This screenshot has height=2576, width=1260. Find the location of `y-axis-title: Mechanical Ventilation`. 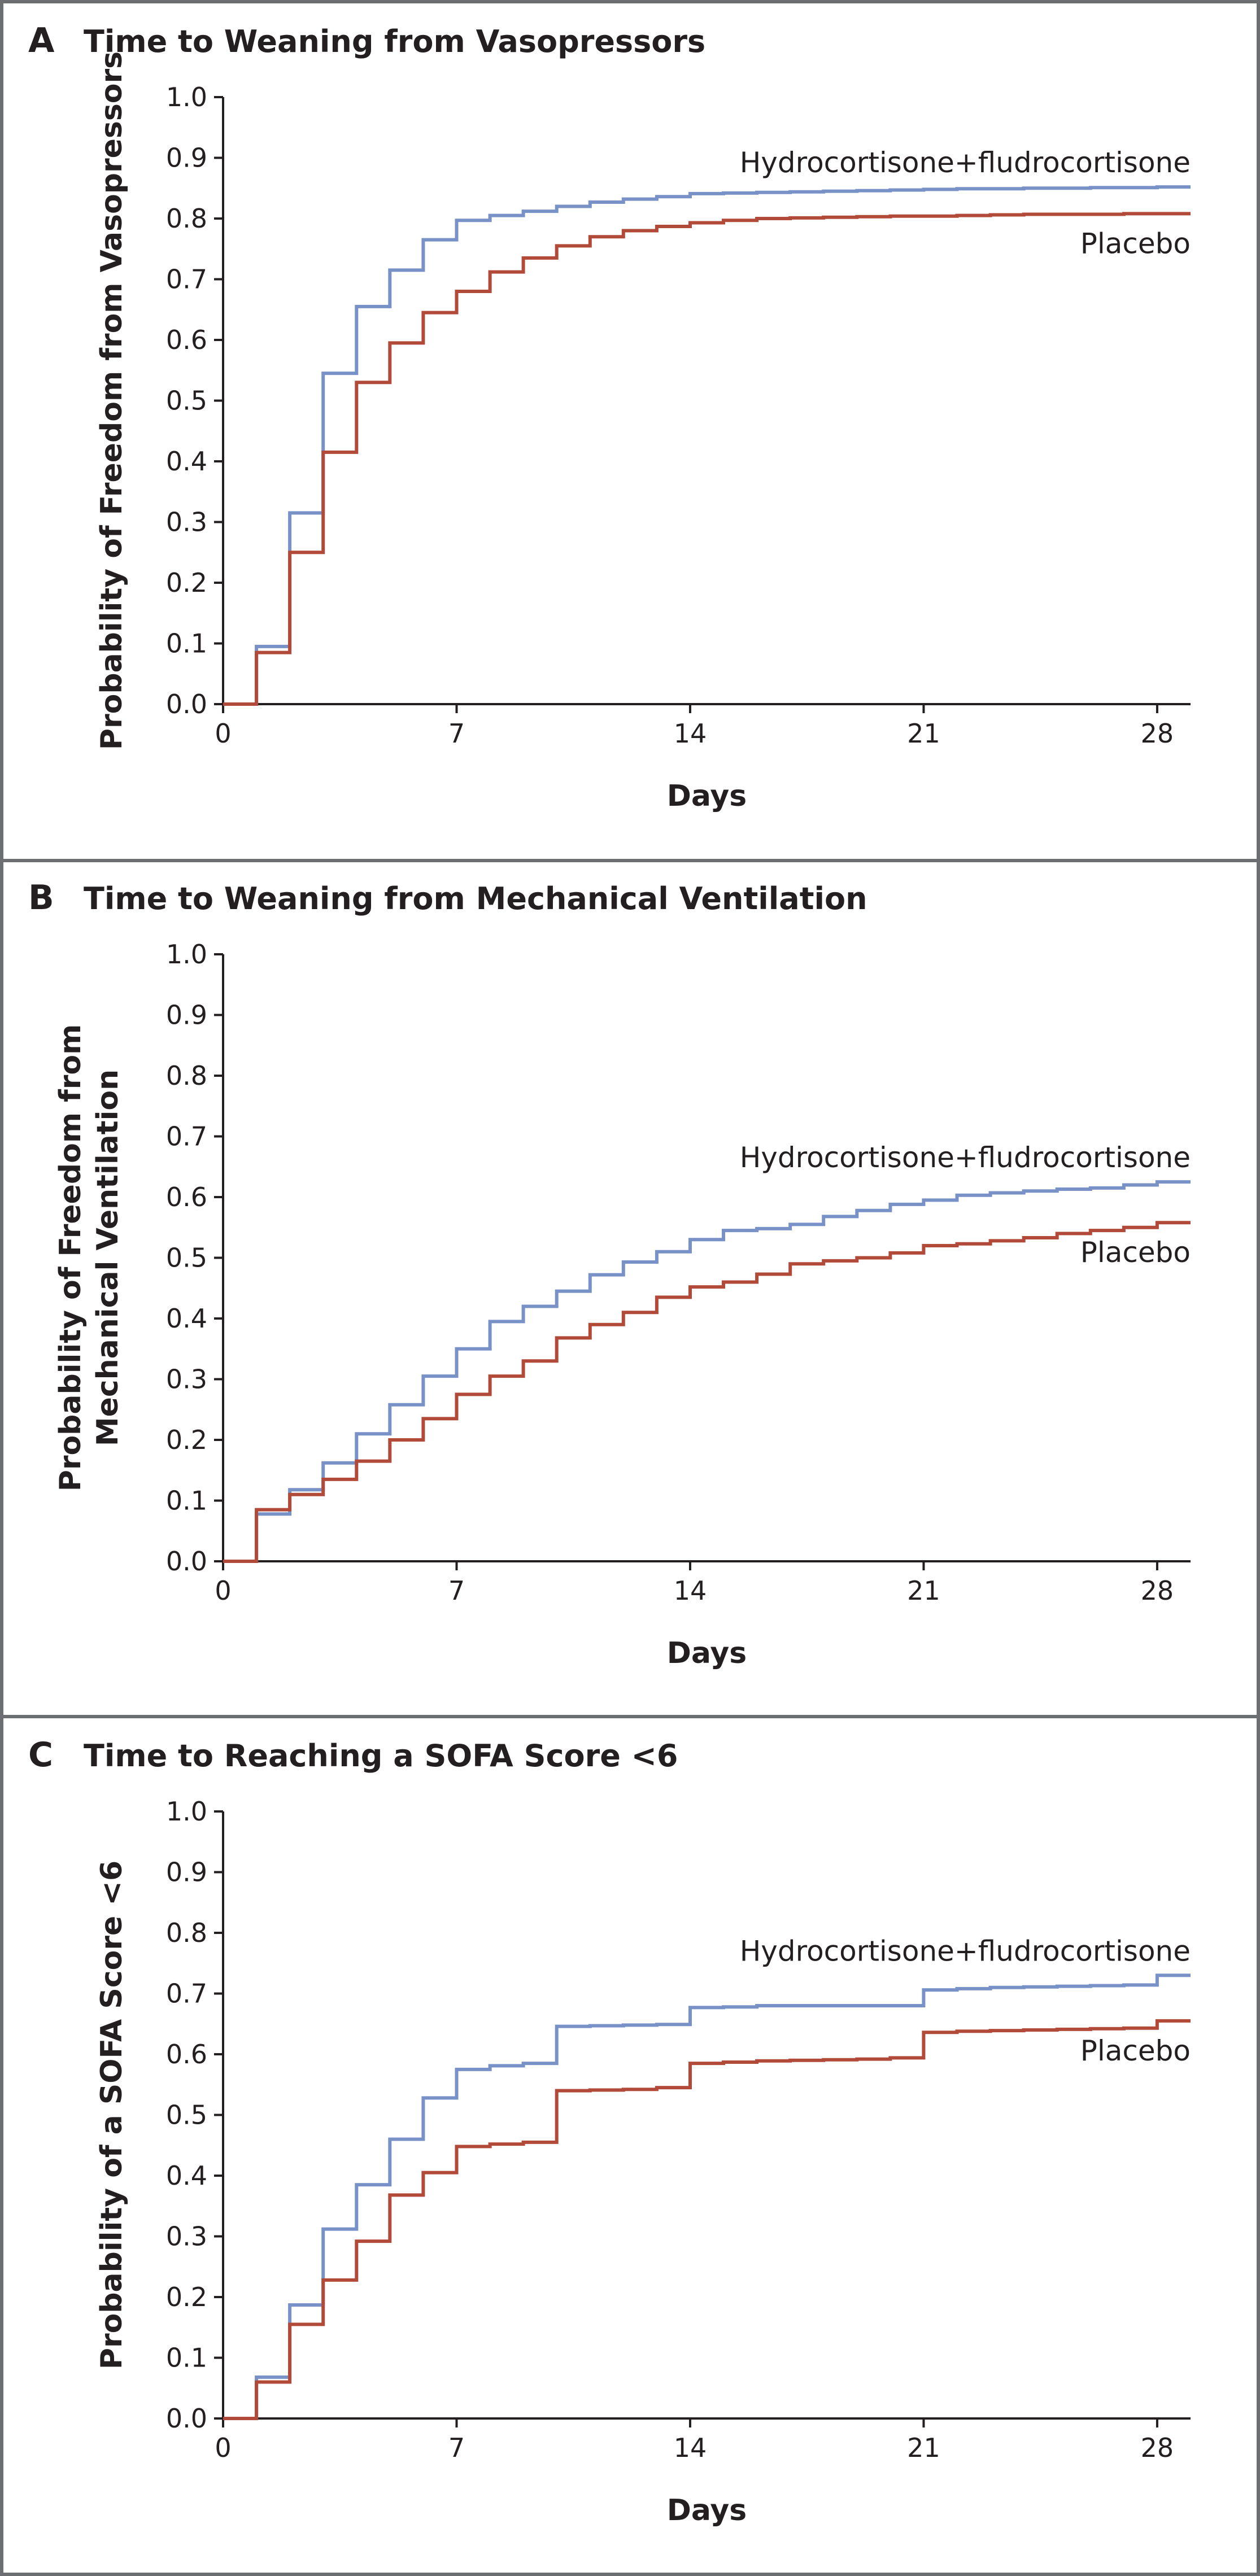

y-axis-title: Mechanical Ventilation is located at coordinates (108, 1258).